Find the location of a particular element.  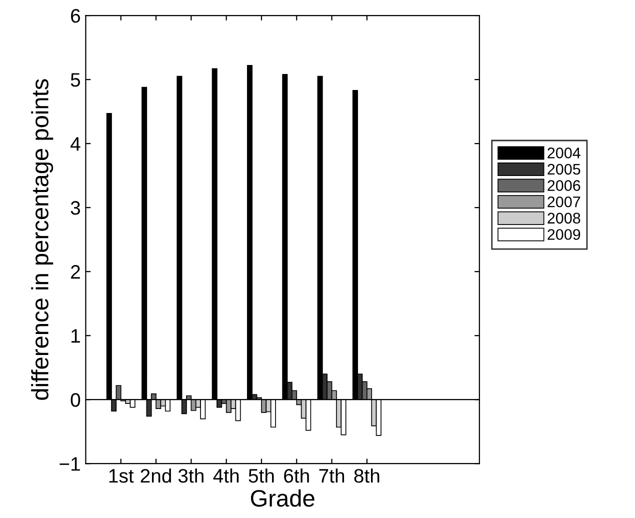

legend-label: 2007 is located at coordinates (564, 202).